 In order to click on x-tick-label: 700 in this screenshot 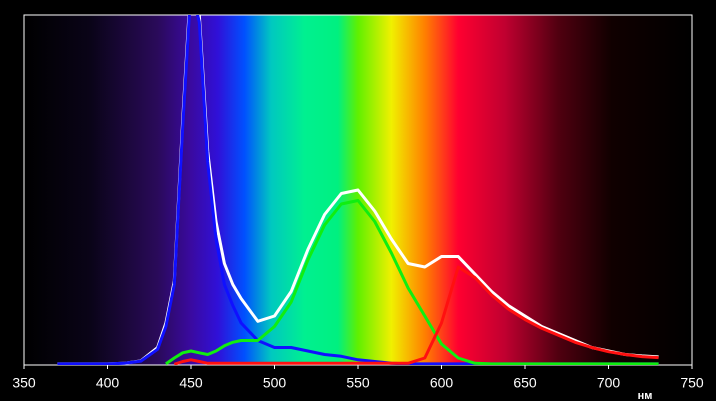, I will do `click(609, 383)`.